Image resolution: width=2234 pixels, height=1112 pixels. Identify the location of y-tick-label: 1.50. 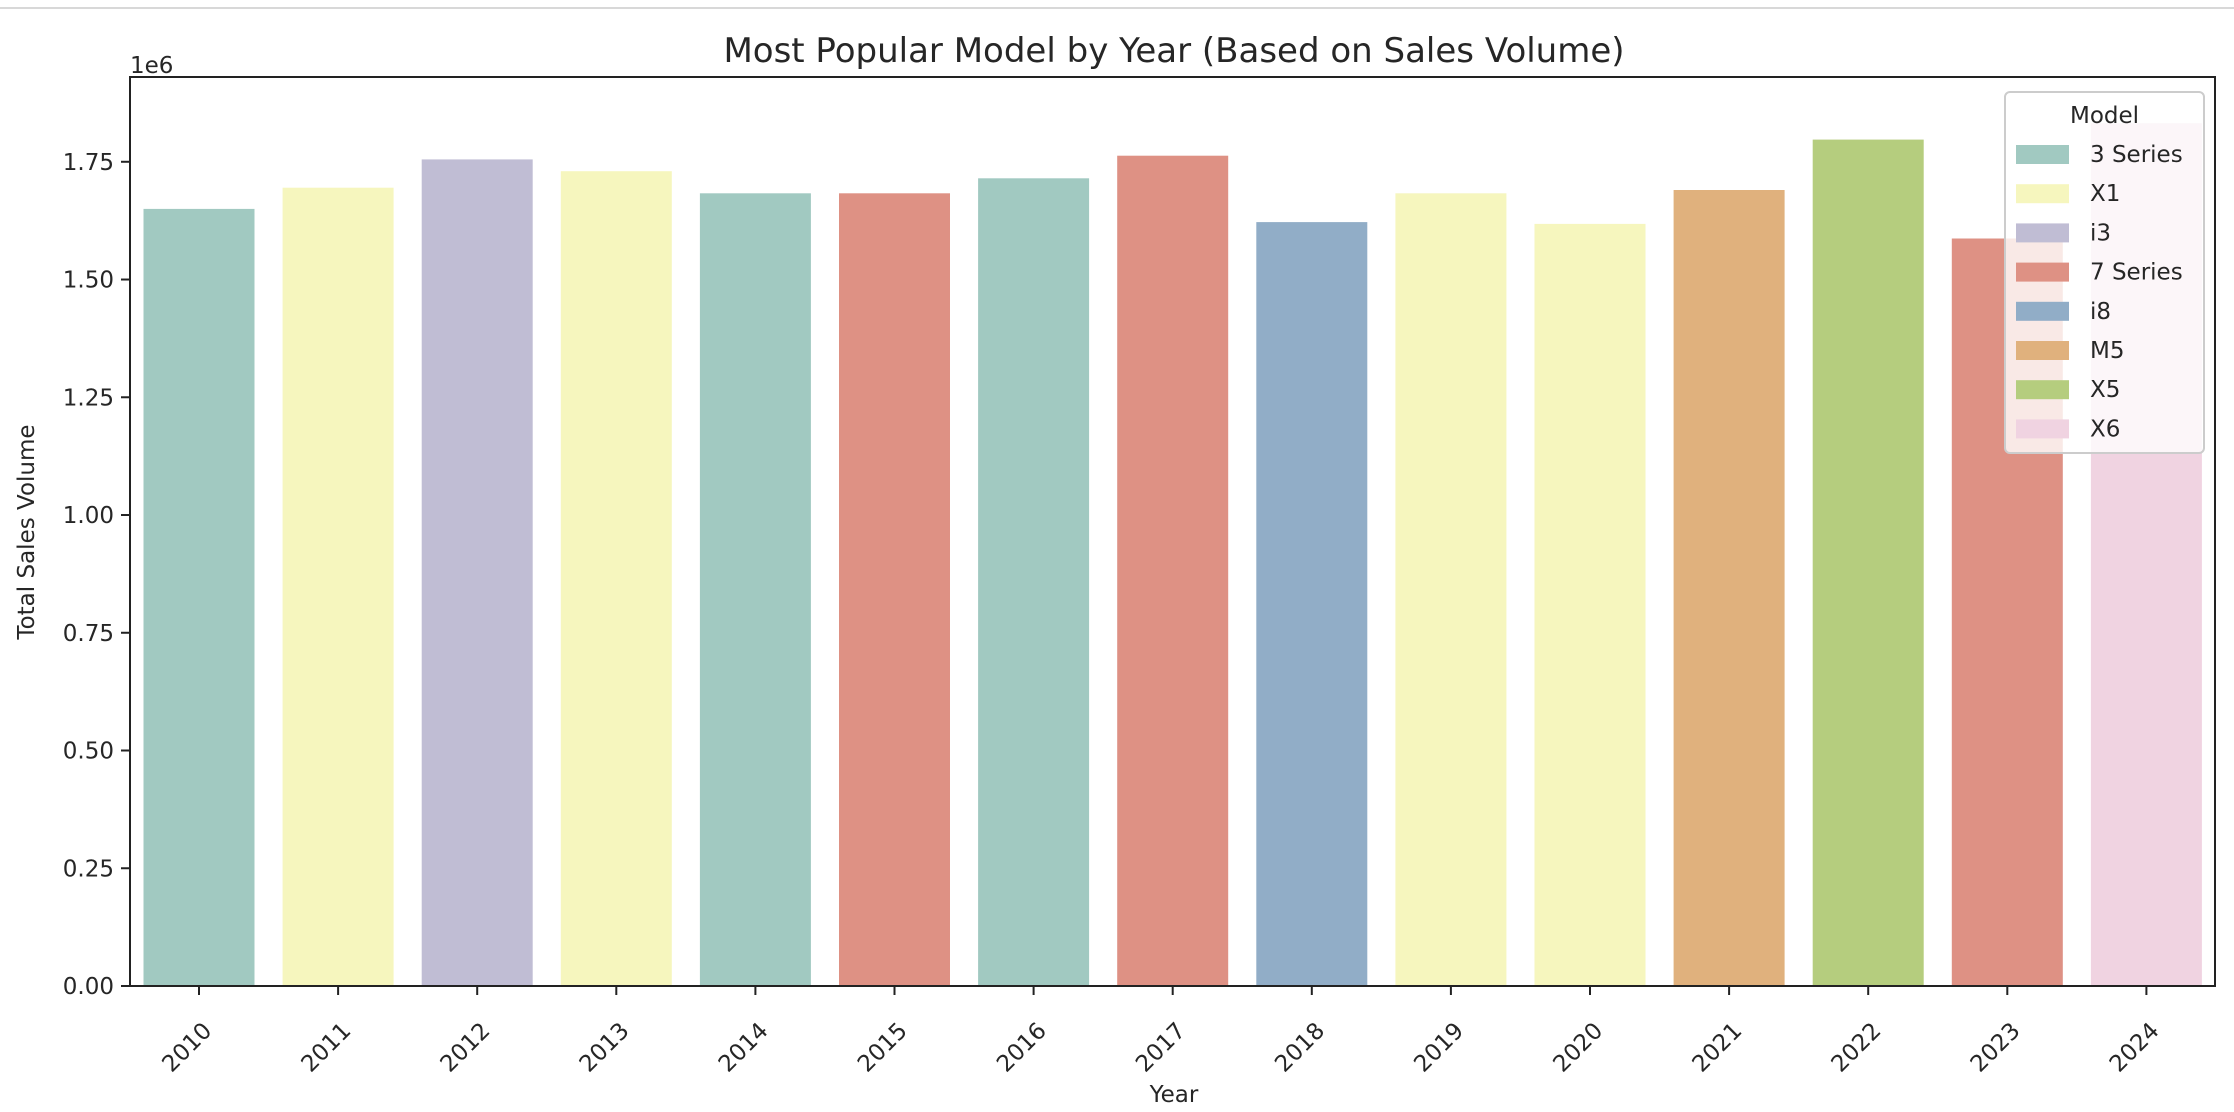
(88, 281).